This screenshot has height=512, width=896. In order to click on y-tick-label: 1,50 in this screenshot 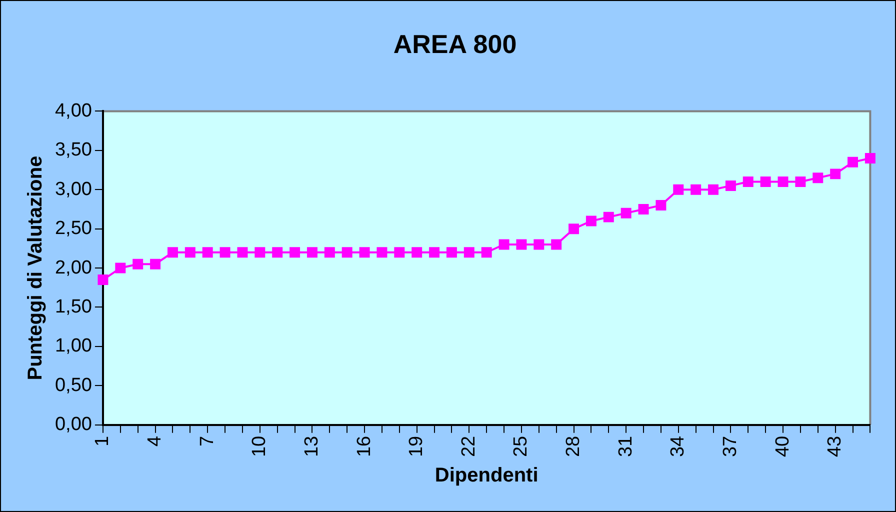, I will do `click(73, 307)`.